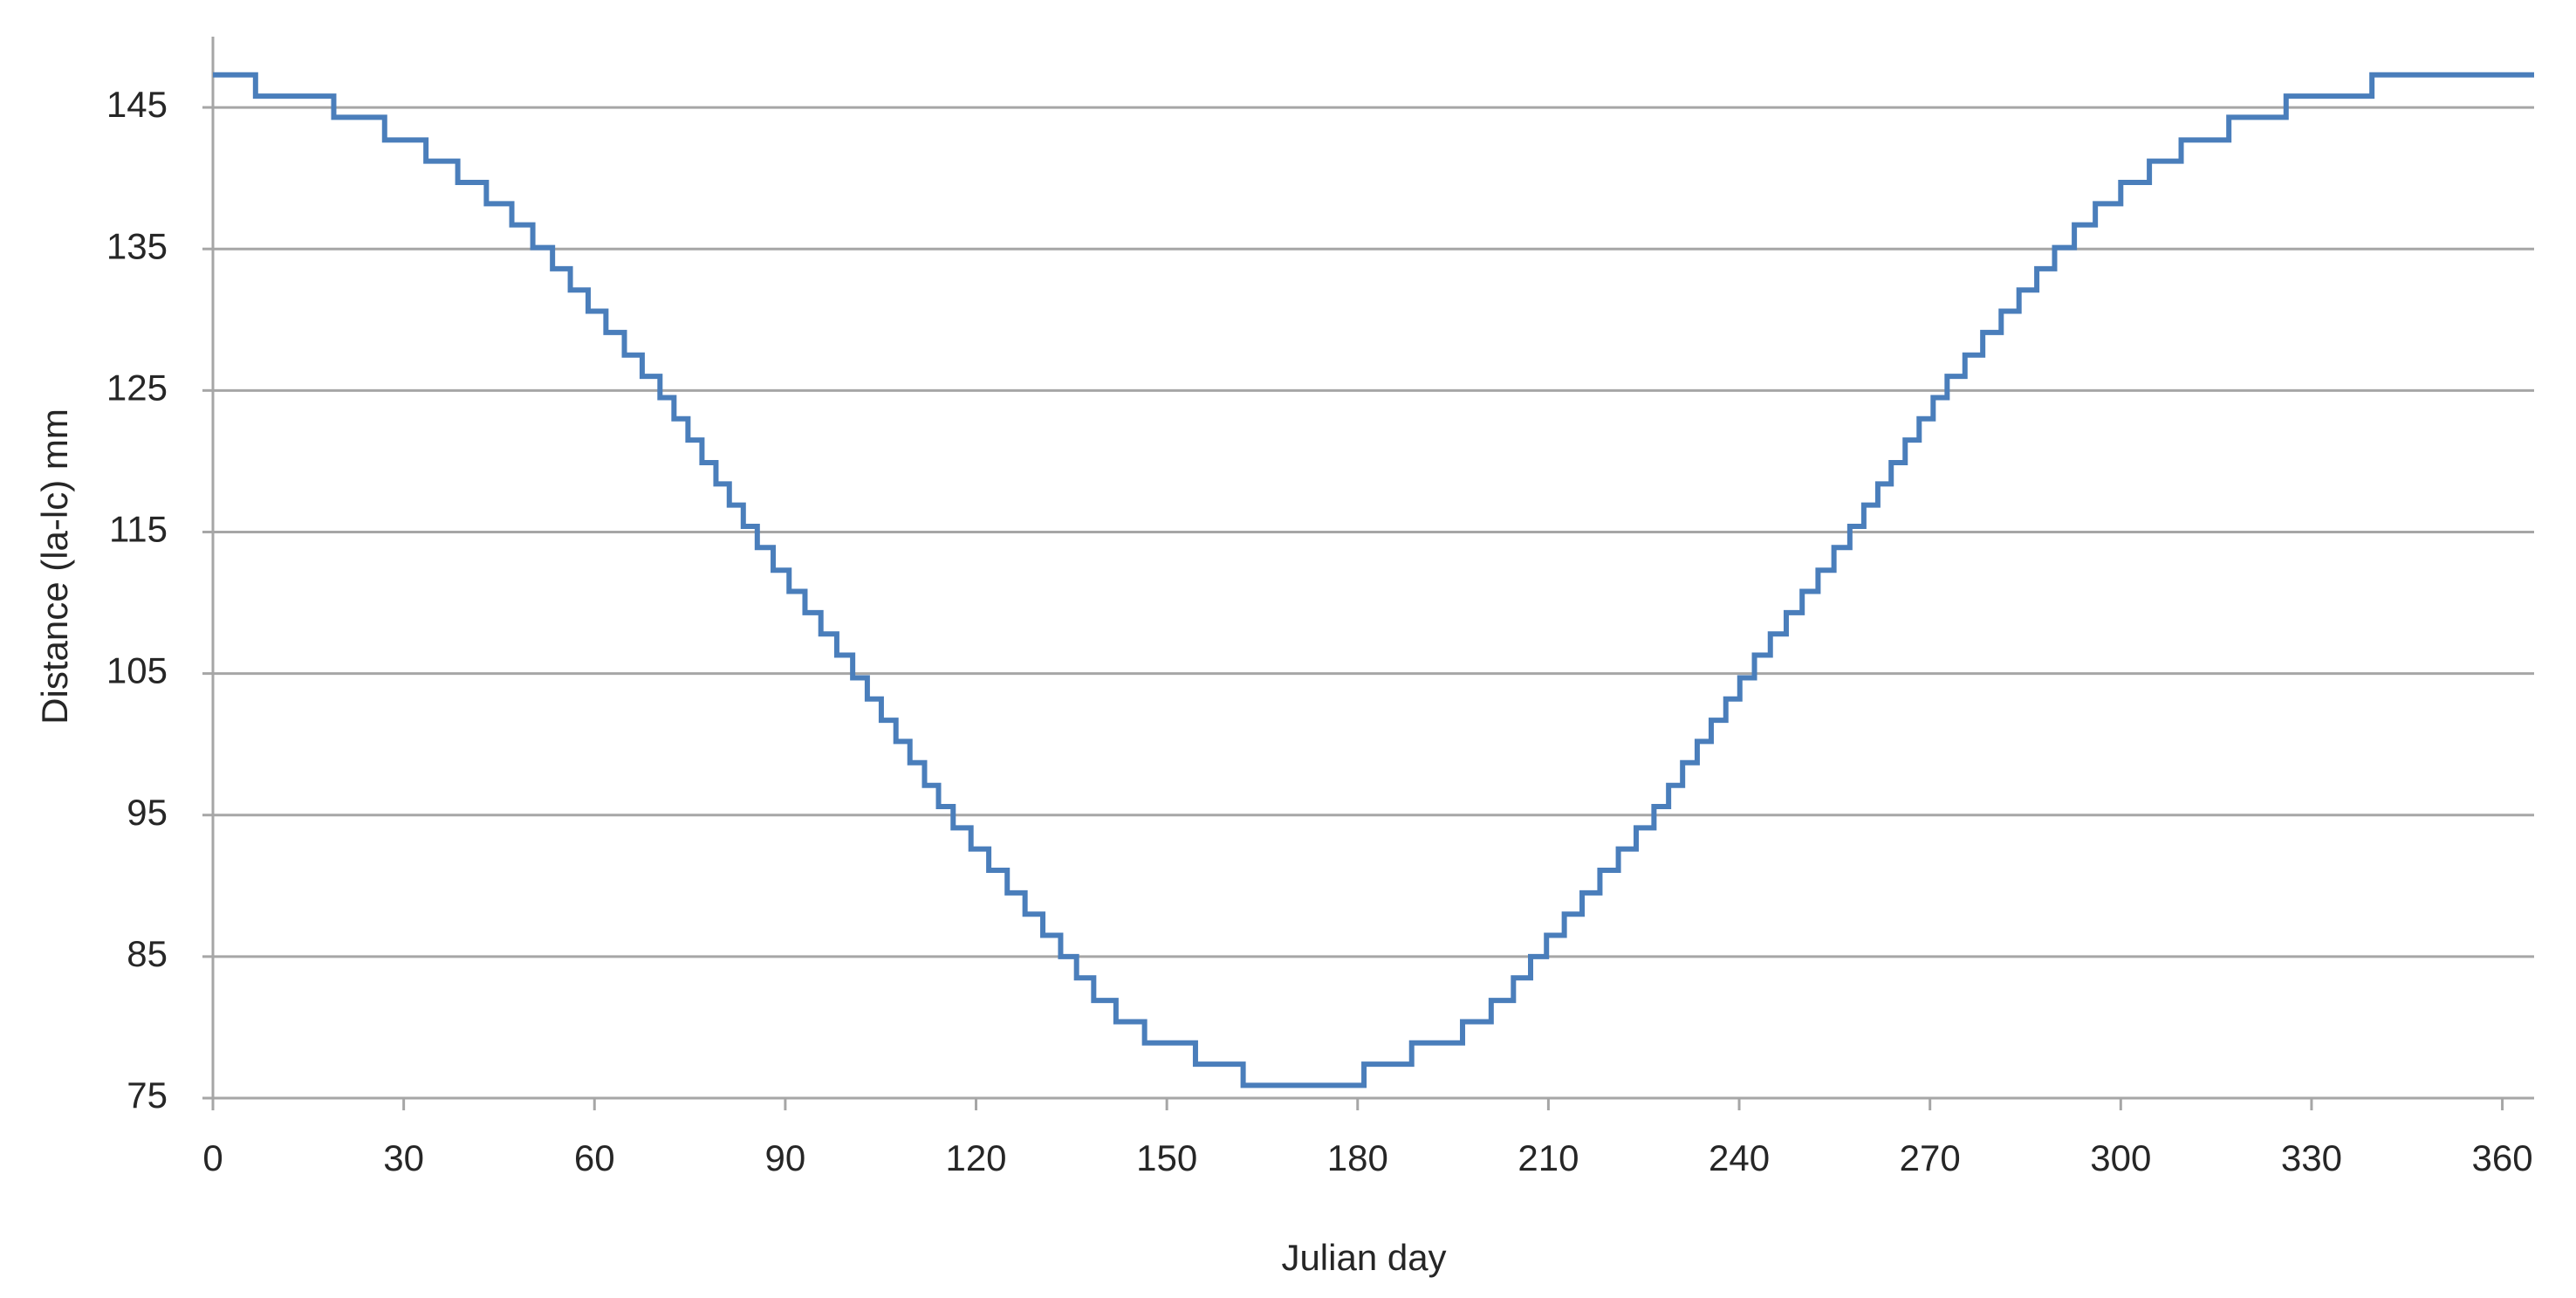 The width and height of the screenshot is (2576, 1298). Describe the element at coordinates (1363, 1257) in the screenshot. I see `x-axis-title: Julian day` at that location.